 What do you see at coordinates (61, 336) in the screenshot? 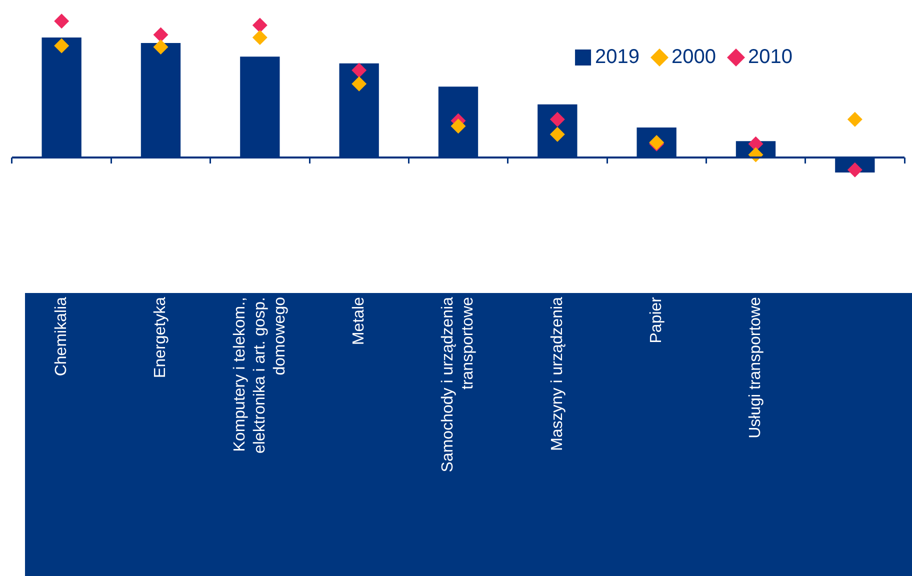
I see `x-tick-label: Chemikalia` at bounding box center [61, 336].